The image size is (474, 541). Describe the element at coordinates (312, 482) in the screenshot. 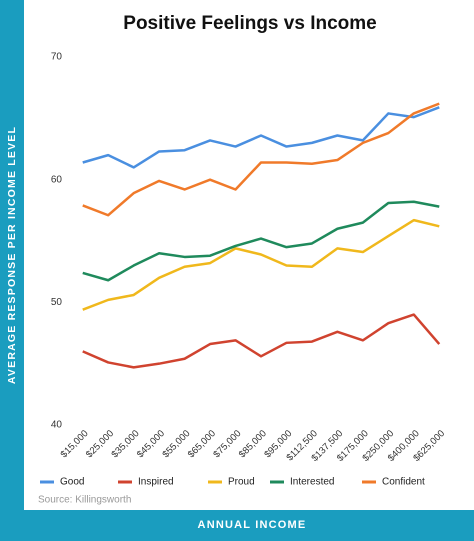

I see `legend-label: Interested` at that location.